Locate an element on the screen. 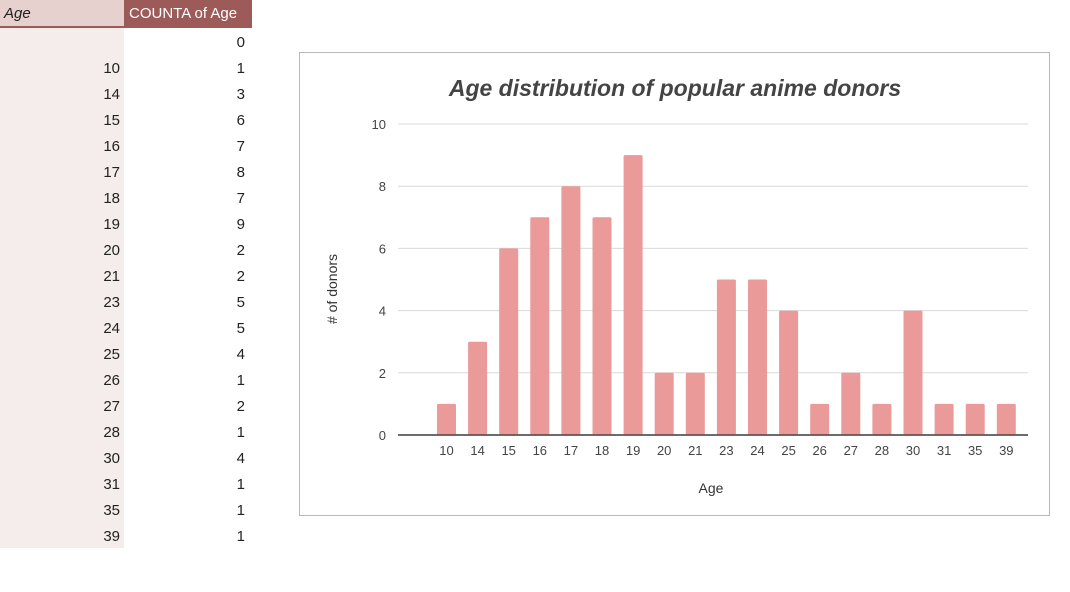 This screenshot has height=592, width=1070. pivot-header-age: Age is located at coordinates (62, 13).